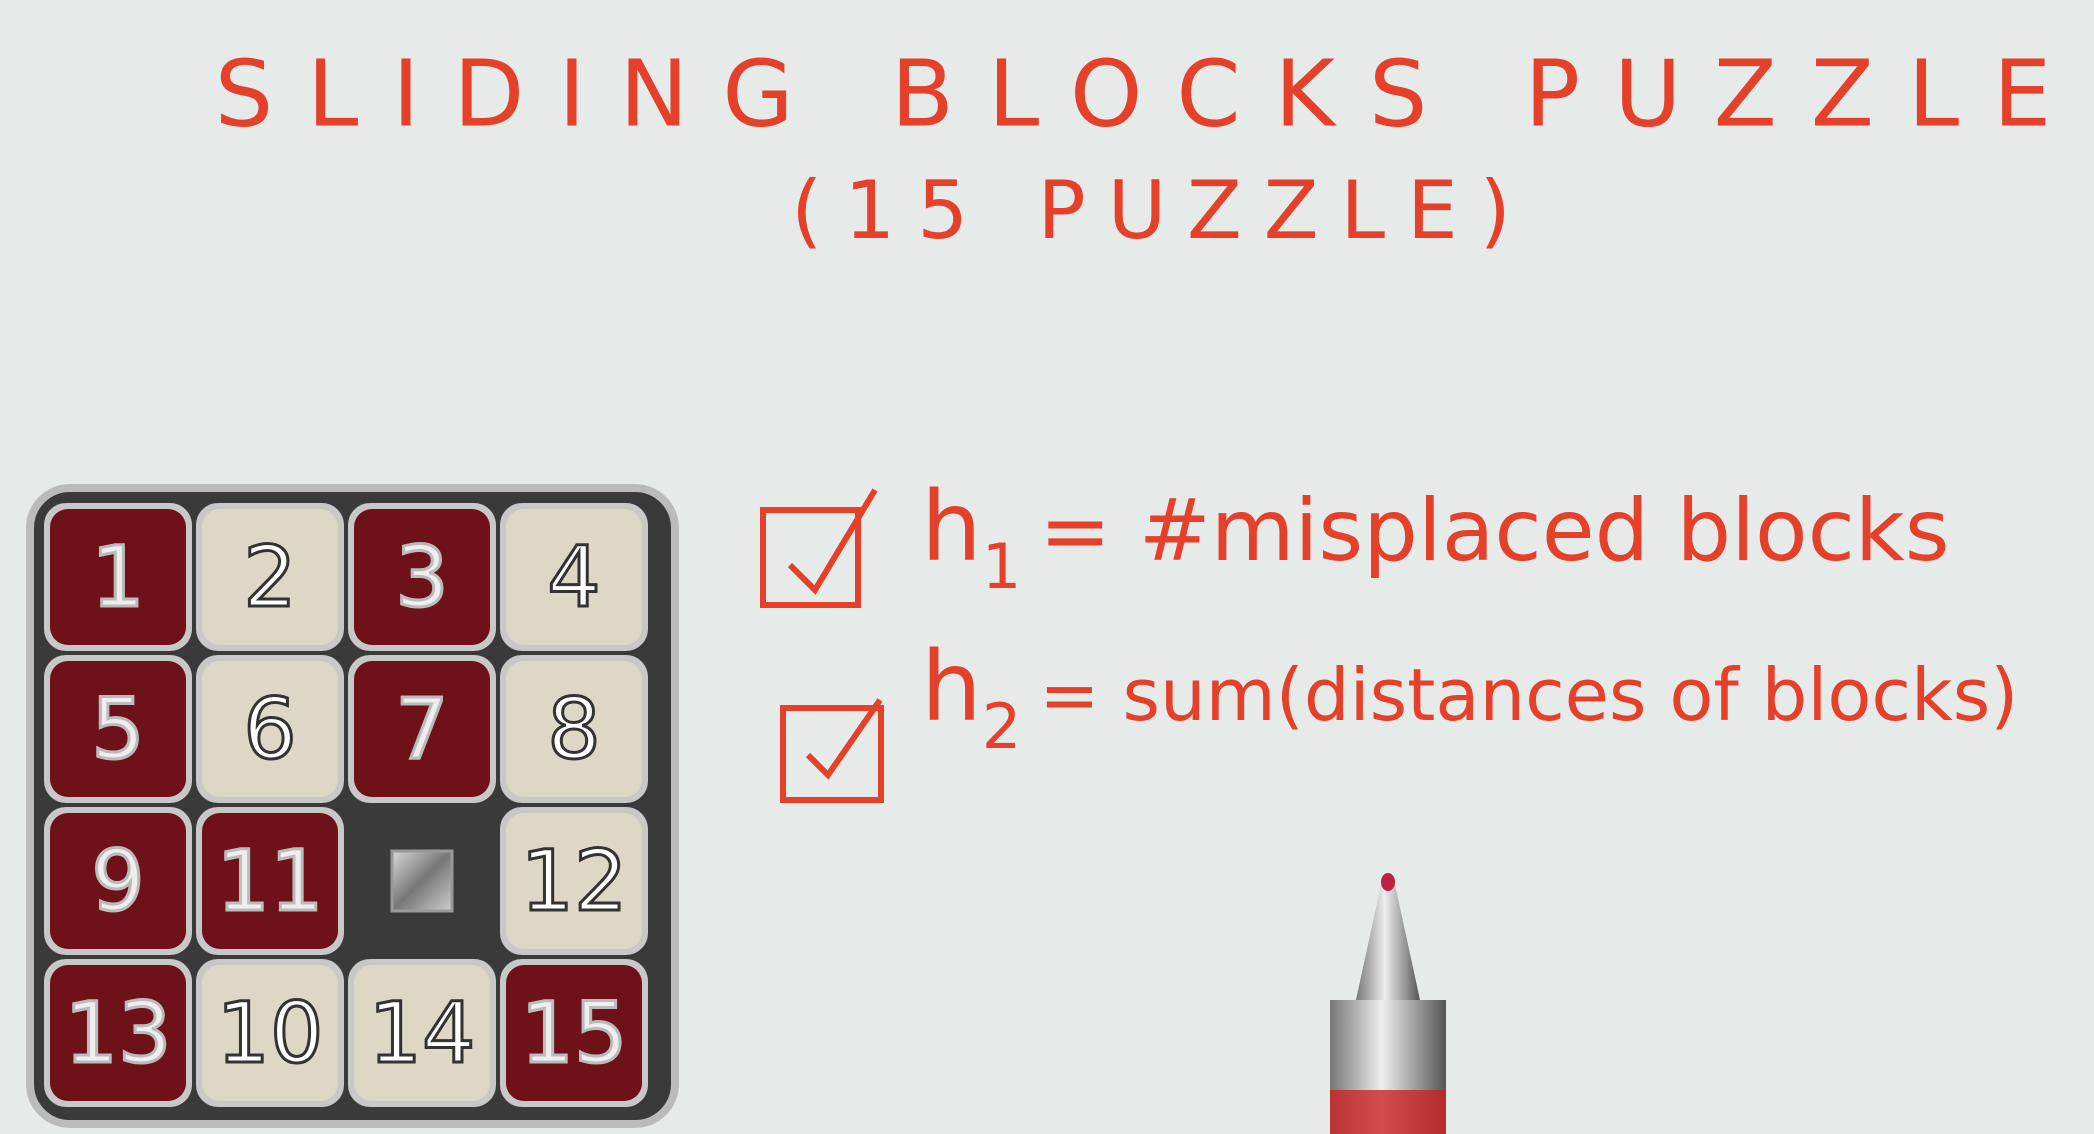  I want to click on pen, so click(1388, 1003).